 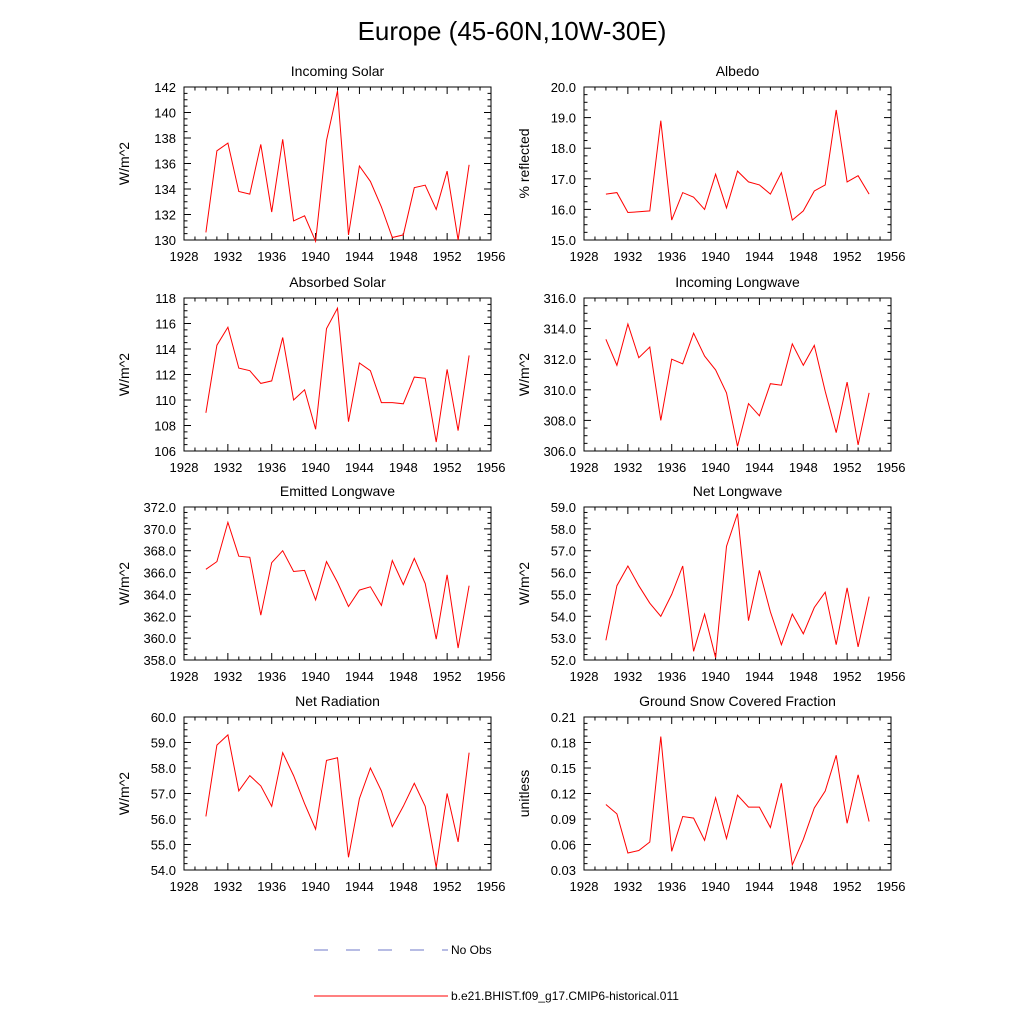 What do you see at coordinates (563, 794) in the screenshot?
I see `y-tick-label: 0.12` at bounding box center [563, 794].